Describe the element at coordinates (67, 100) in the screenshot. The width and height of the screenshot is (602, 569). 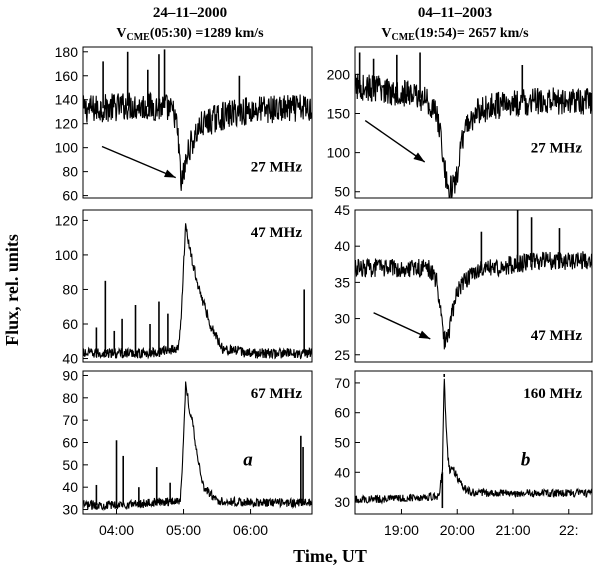
I see `panel-0-0-ytick-label-4: 140` at that location.